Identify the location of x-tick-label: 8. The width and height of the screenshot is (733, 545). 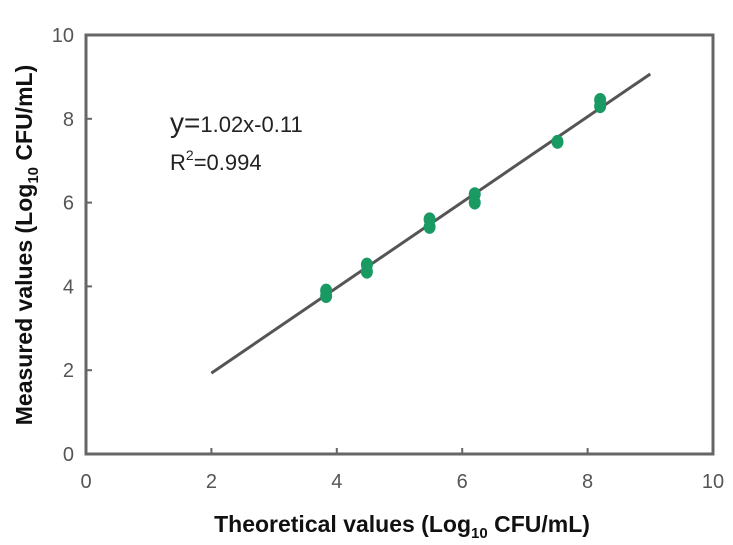
(587, 482).